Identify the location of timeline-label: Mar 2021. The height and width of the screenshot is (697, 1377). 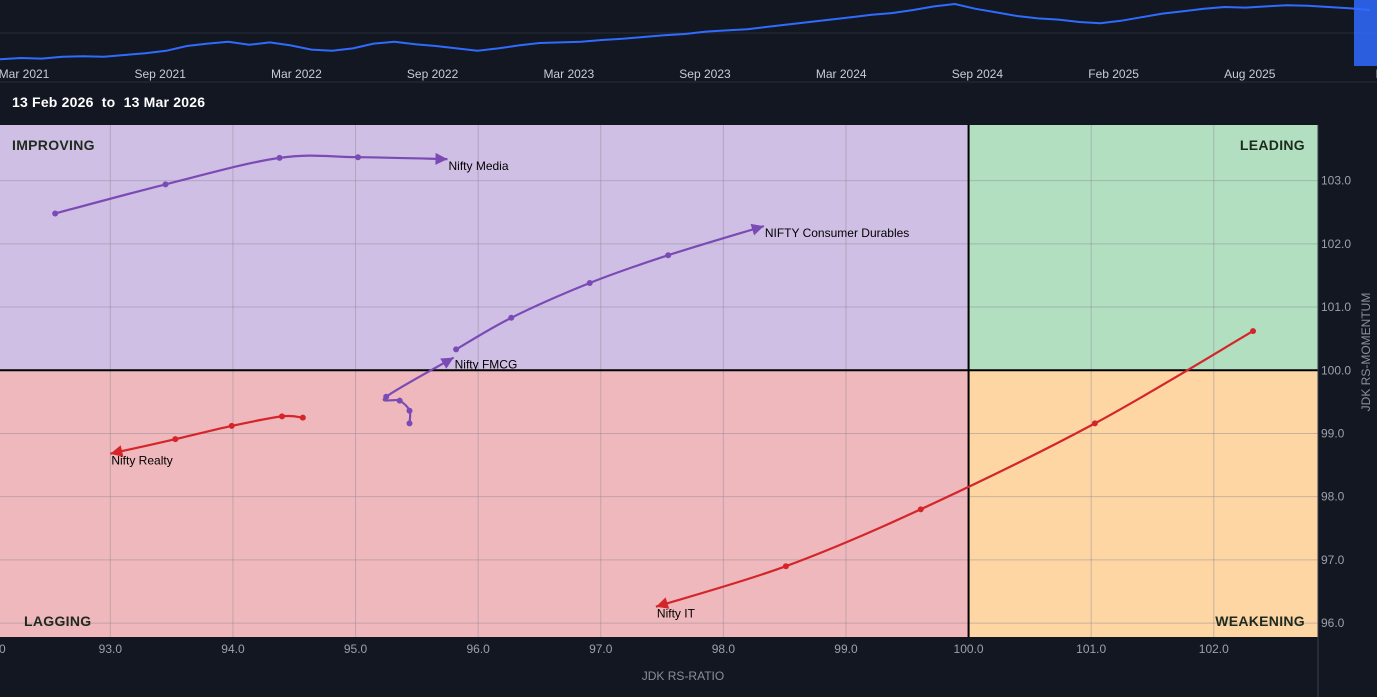
(25, 74).